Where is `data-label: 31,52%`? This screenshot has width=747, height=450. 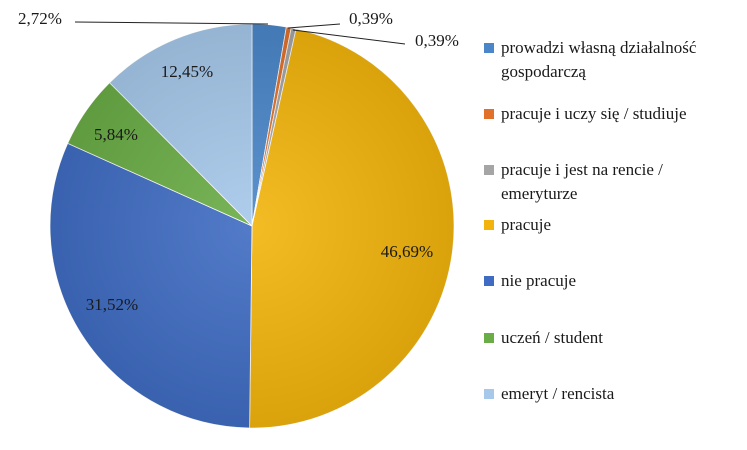
data-label: 31,52% is located at coordinates (112, 304).